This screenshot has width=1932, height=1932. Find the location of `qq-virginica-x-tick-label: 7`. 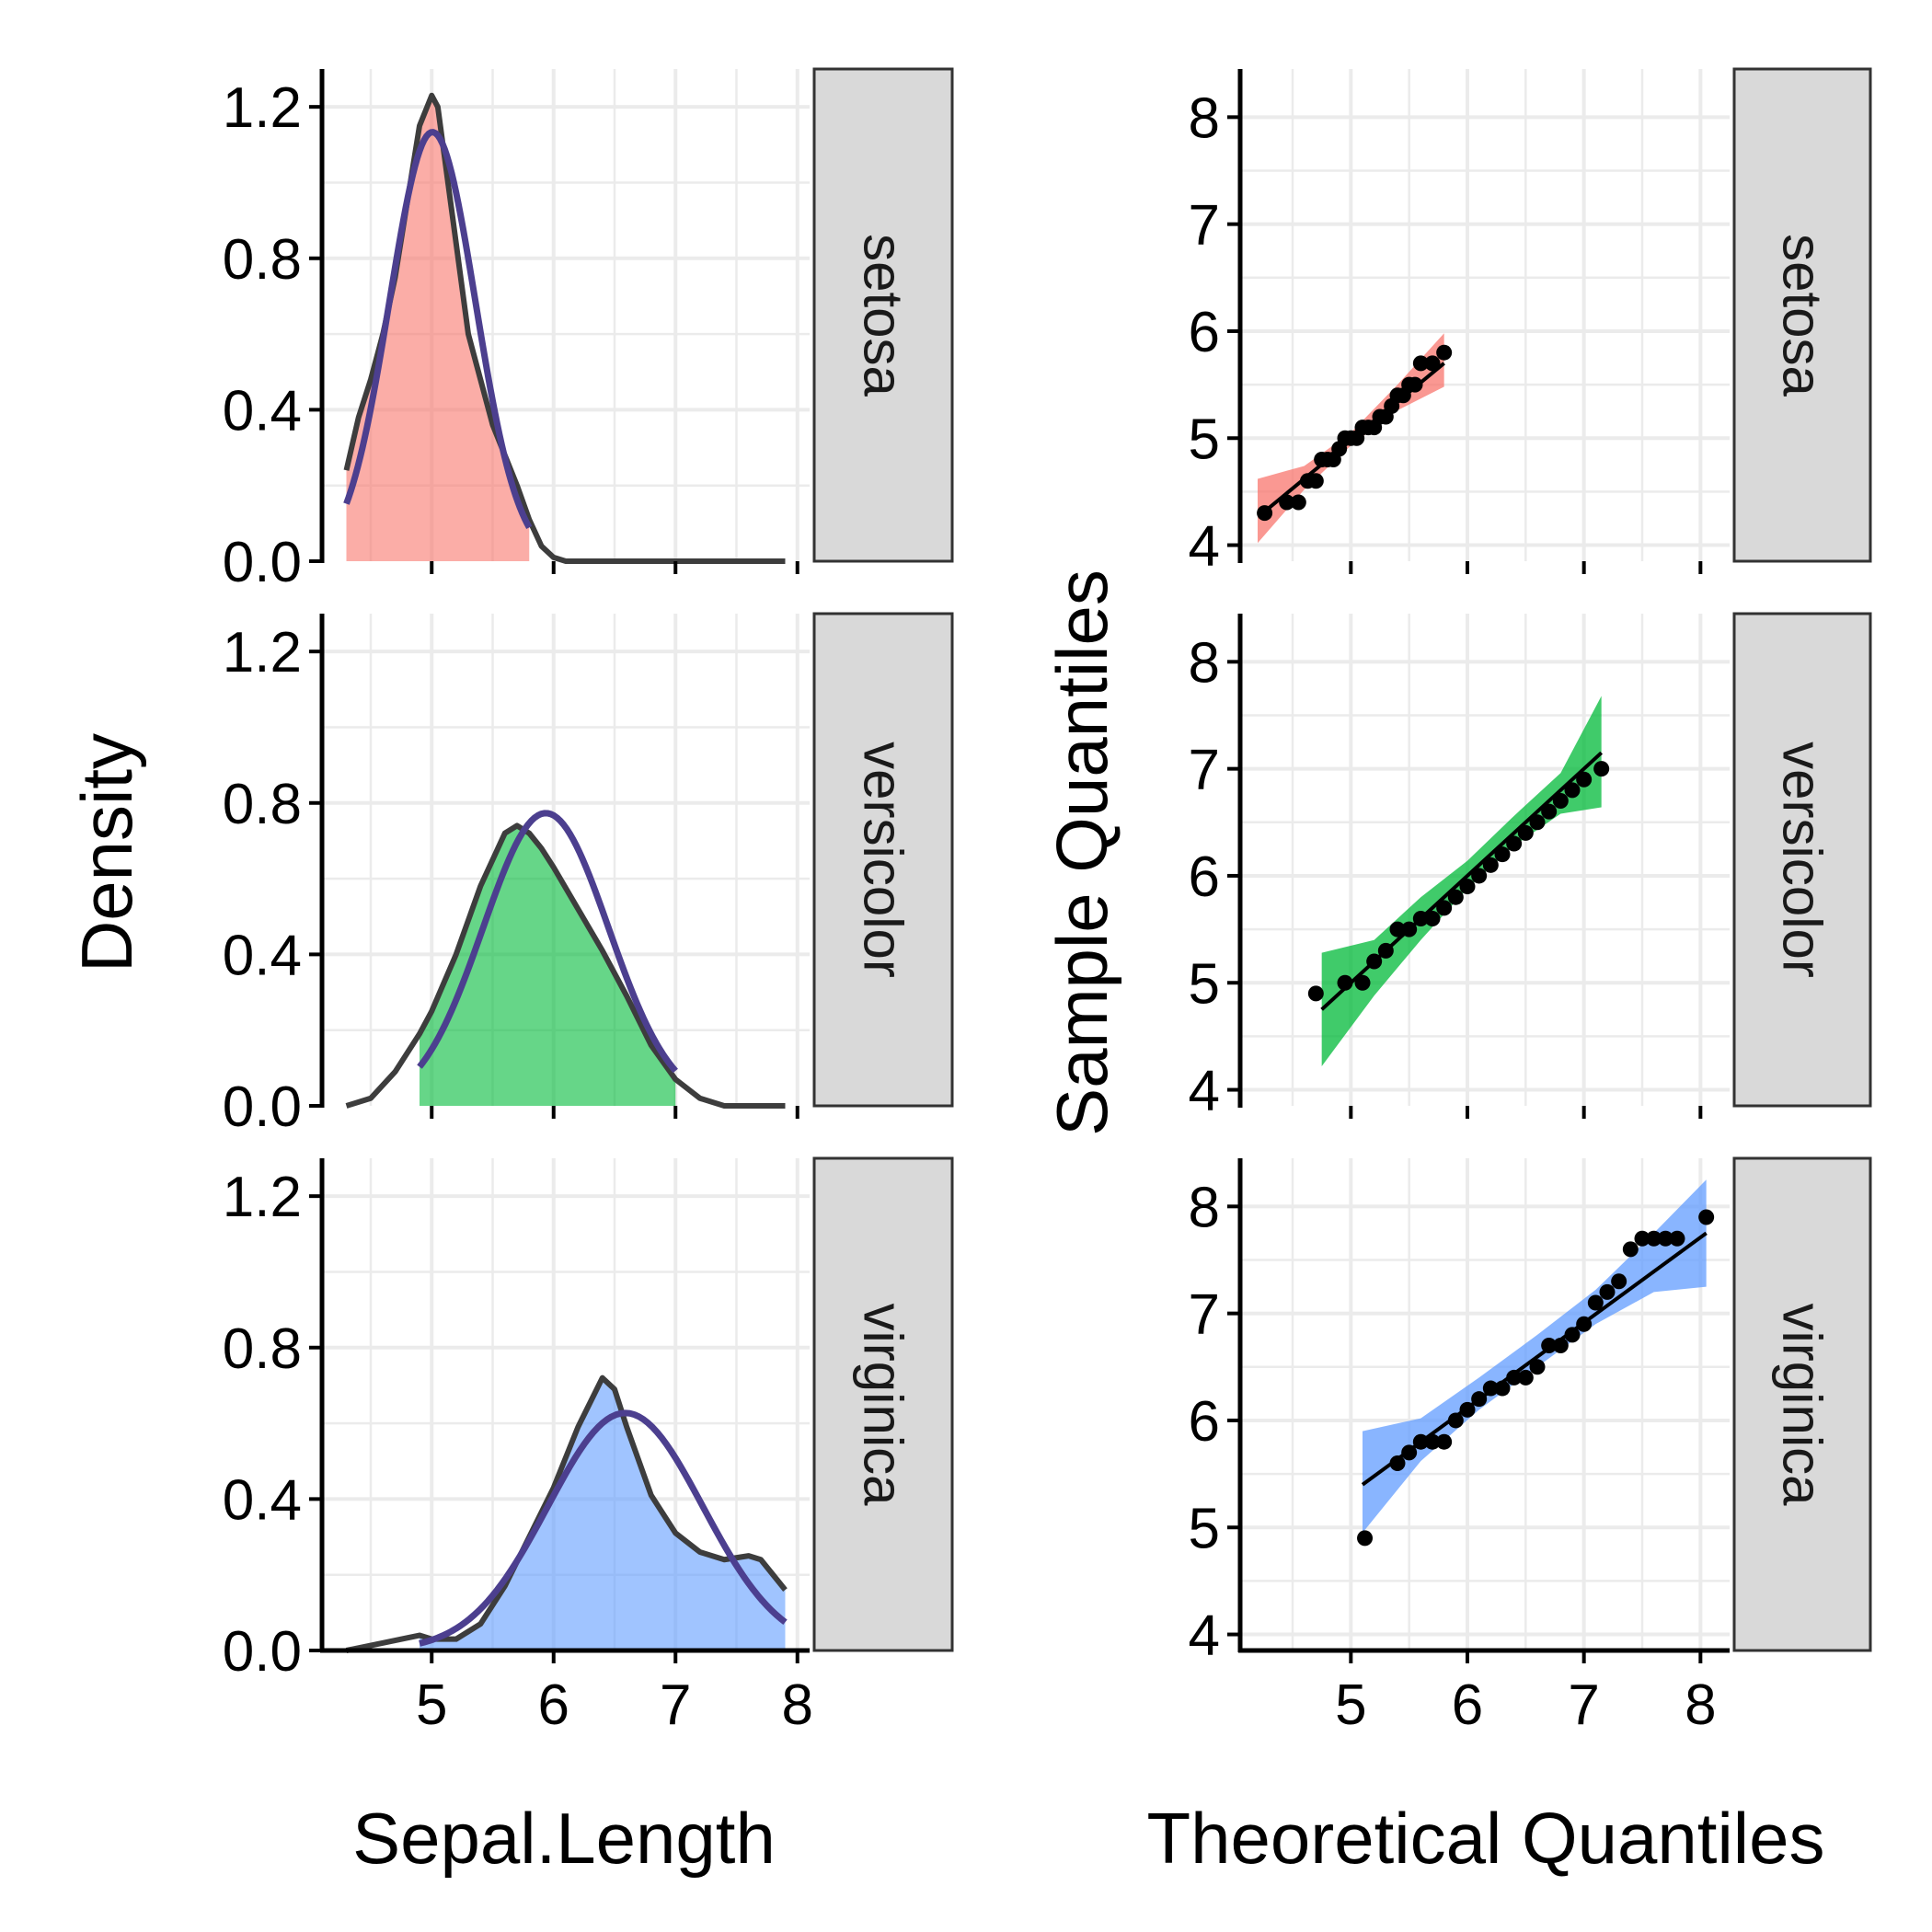

qq-virginica-x-tick-label: 7 is located at coordinates (1583, 1705).